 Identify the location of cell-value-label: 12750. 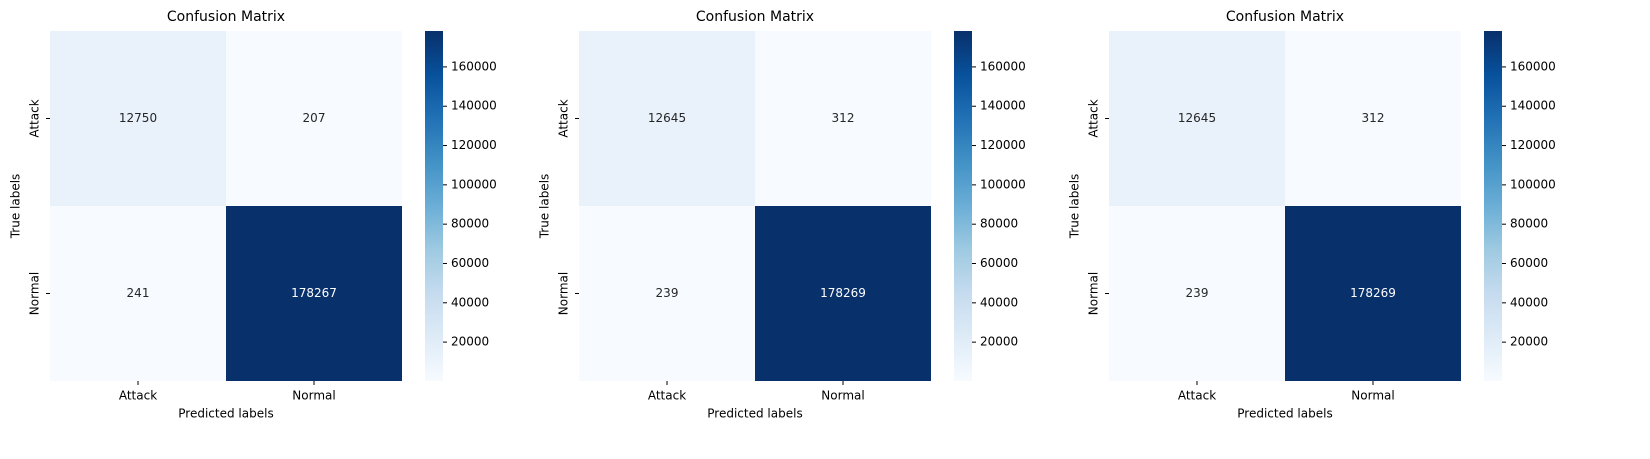
(138, 118).